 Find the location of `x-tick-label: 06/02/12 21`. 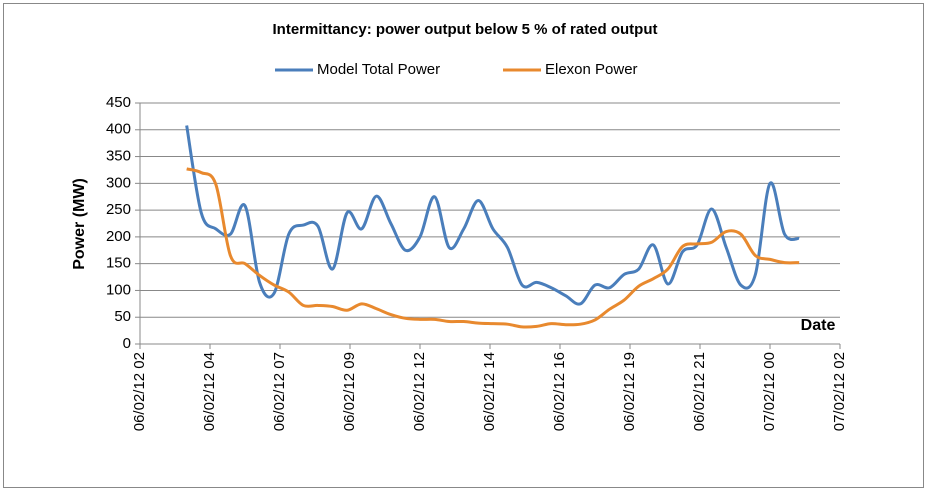

x-tick-label: 06/02/12 21 is located at coordinates (699, 391).